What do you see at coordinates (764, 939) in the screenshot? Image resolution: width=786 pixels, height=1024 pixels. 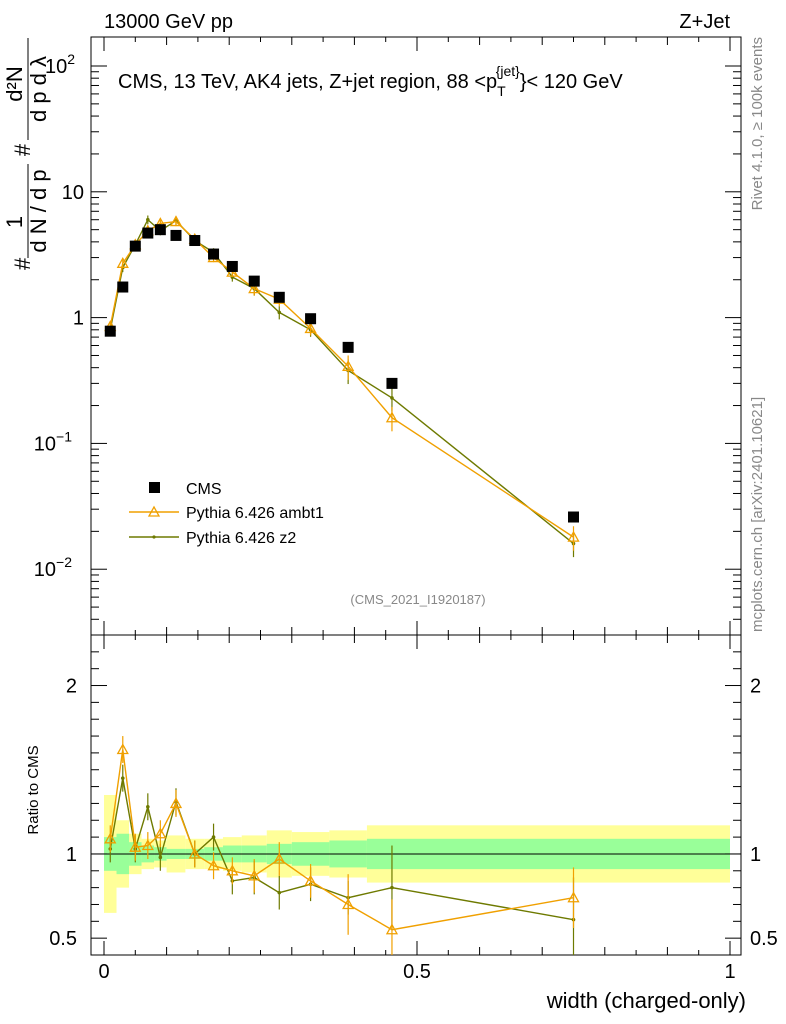 I see `ratio-tick-label-right: 0.5` at bounding box center [764, 939].